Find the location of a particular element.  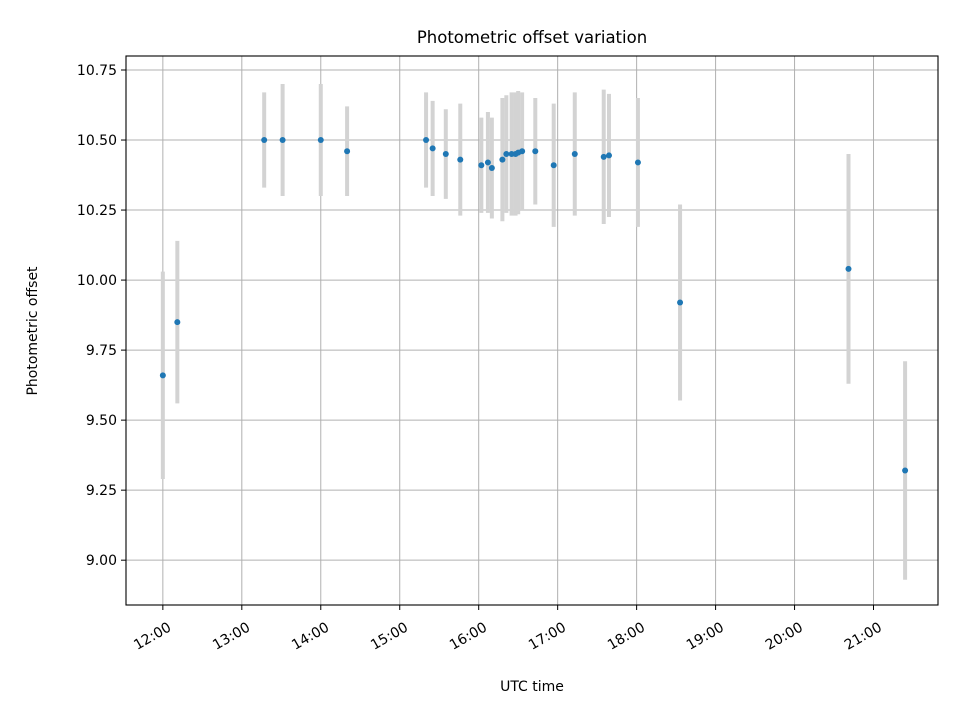

y-tick-label: 10.25 is located at coordinates (97, 211).